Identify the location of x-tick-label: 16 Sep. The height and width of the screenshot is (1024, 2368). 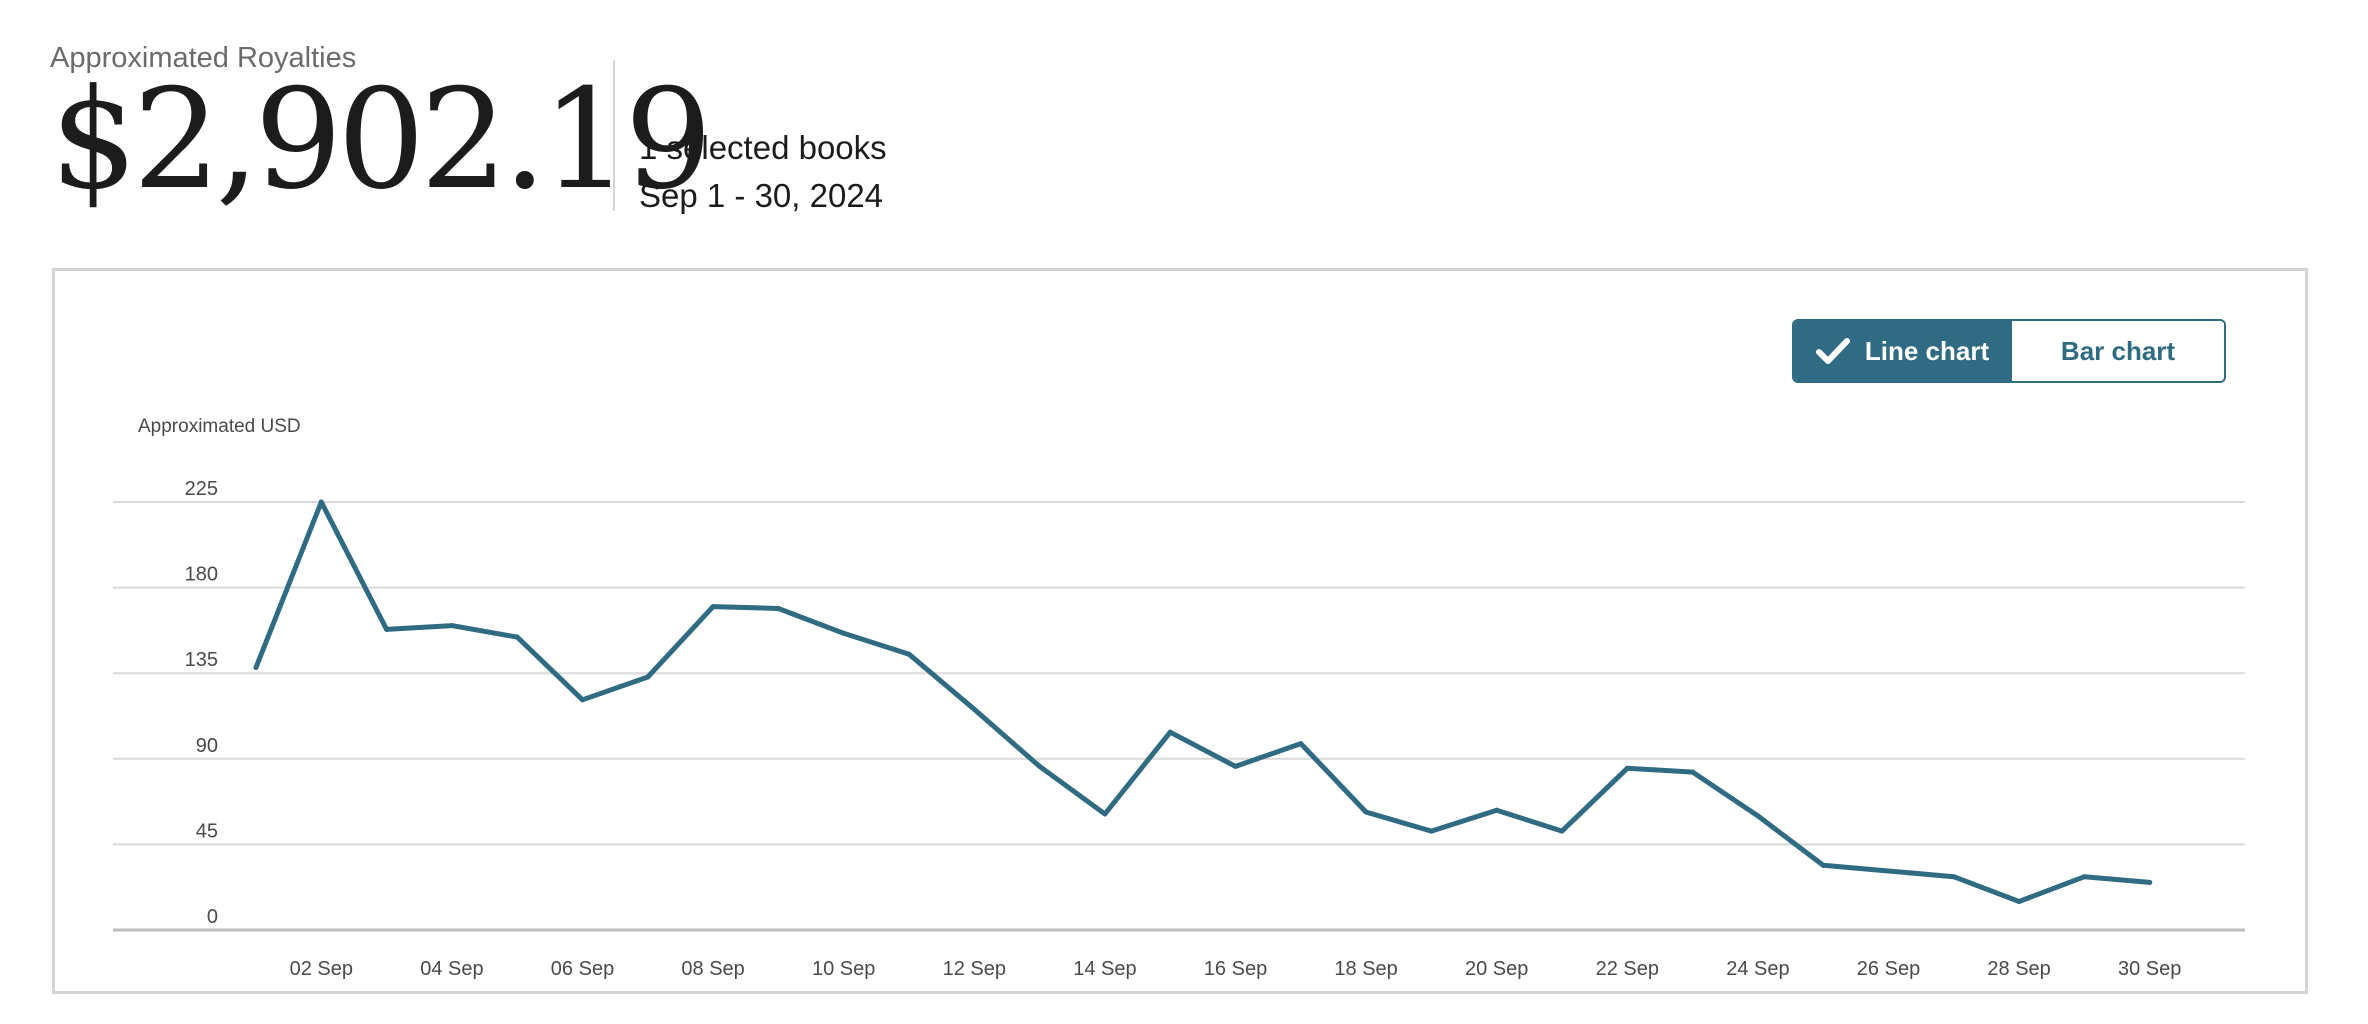
(1235, 969).